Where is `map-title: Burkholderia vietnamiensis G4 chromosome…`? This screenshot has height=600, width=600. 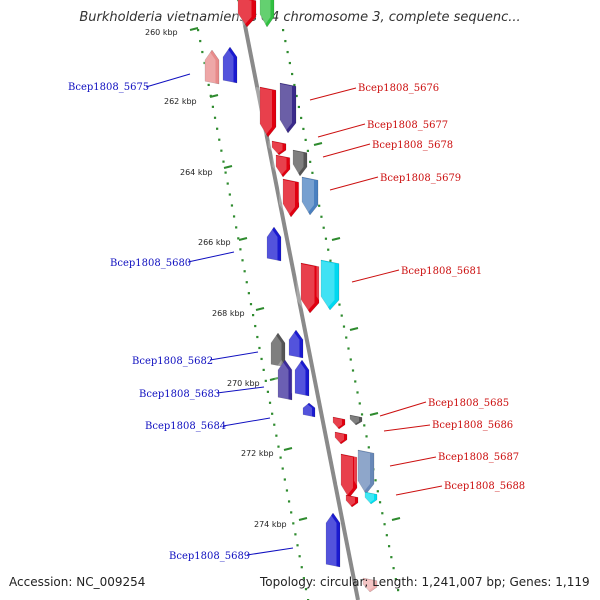
map-title: Burkholderia vietnamiensis G4 chromosome… is located at coordinates (300, 17).